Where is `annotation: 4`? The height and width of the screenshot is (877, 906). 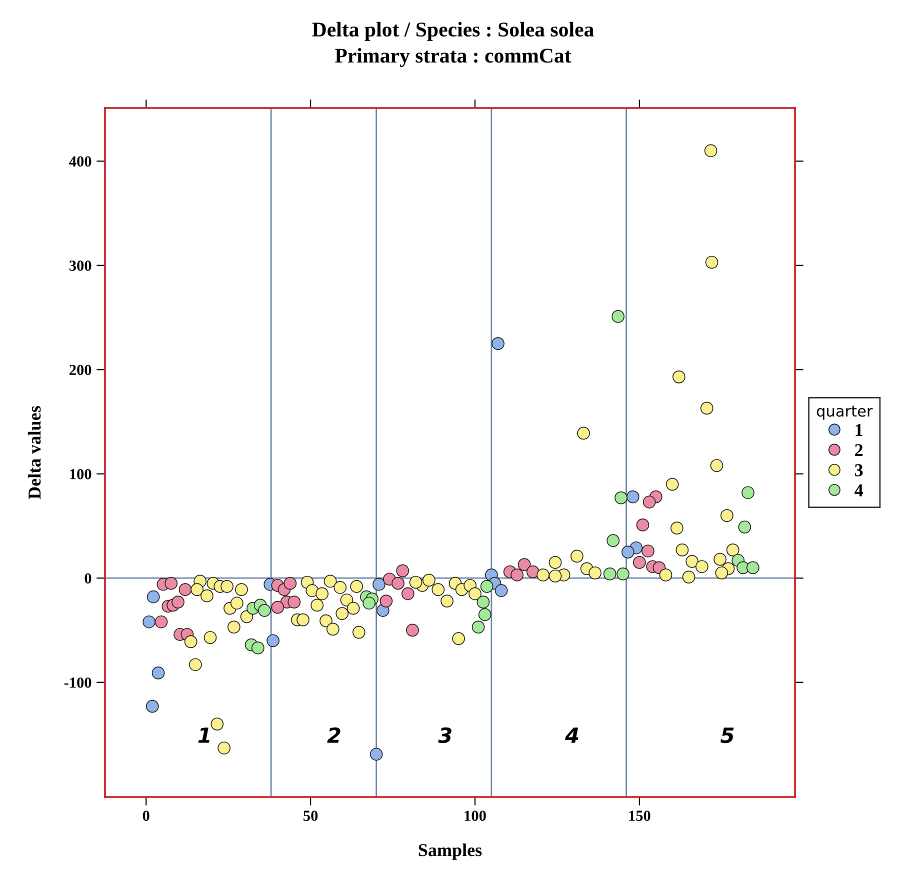 annotation: 4 is located at coordinates (571, 735).